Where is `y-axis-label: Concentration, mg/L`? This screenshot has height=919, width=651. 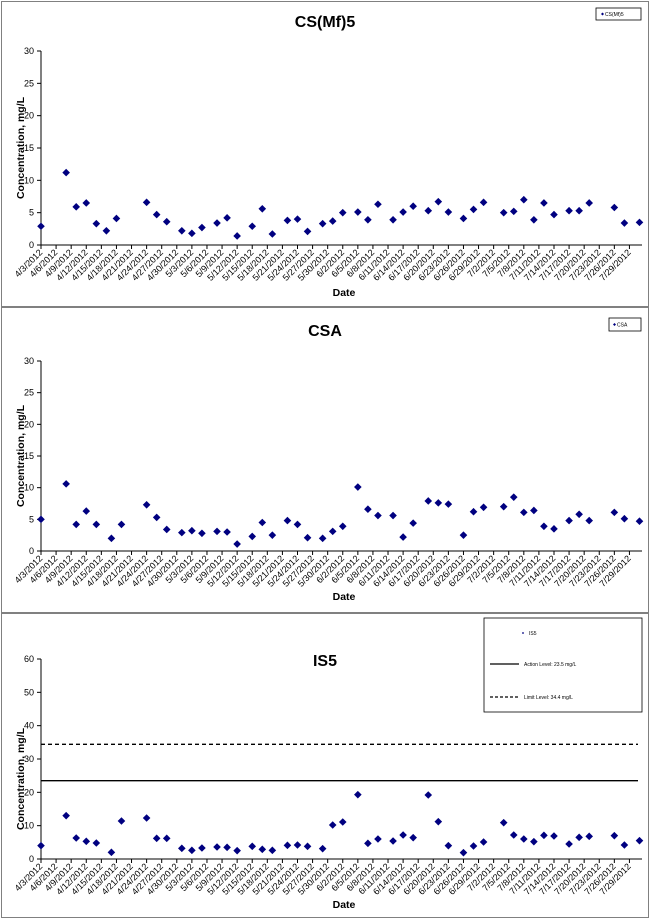
y-axis-label: Concentration, mg/L is located at coordinates (21, 147).